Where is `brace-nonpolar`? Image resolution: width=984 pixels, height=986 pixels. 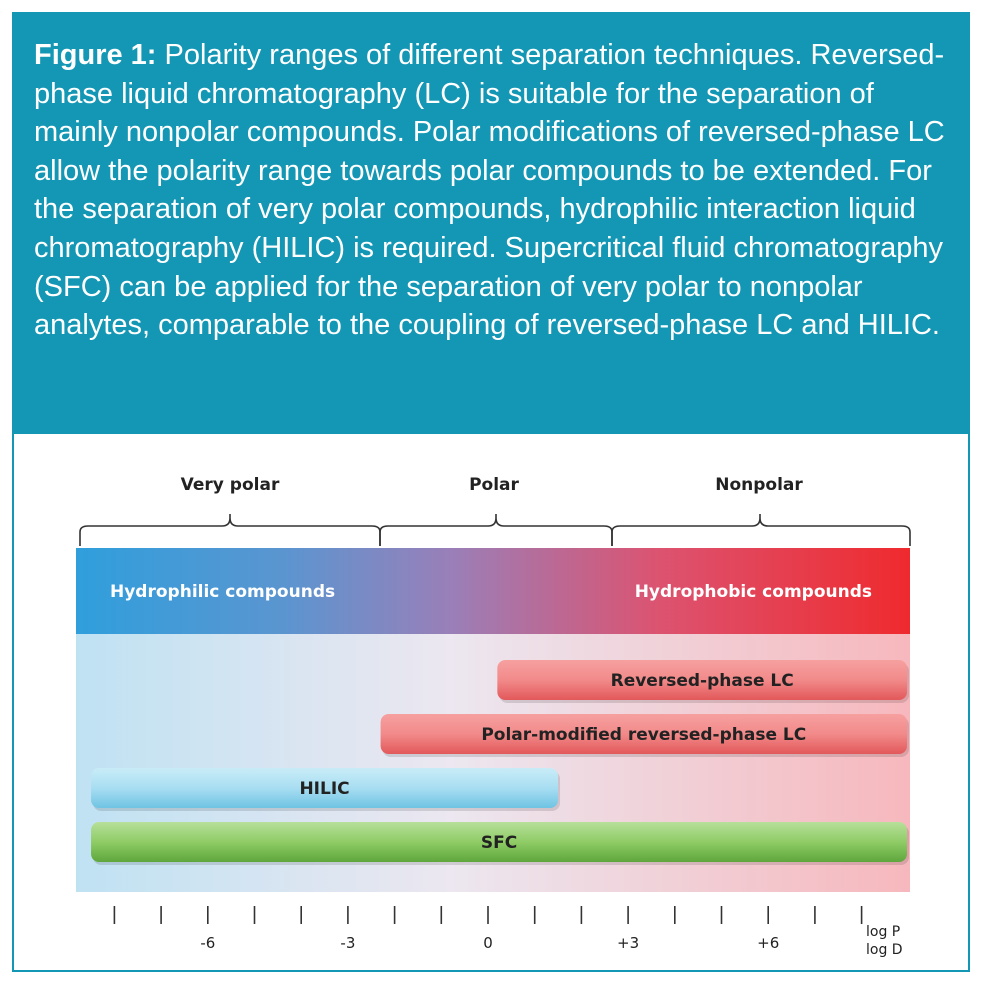
brace-nonpolar is located at coordinates (761, 530).